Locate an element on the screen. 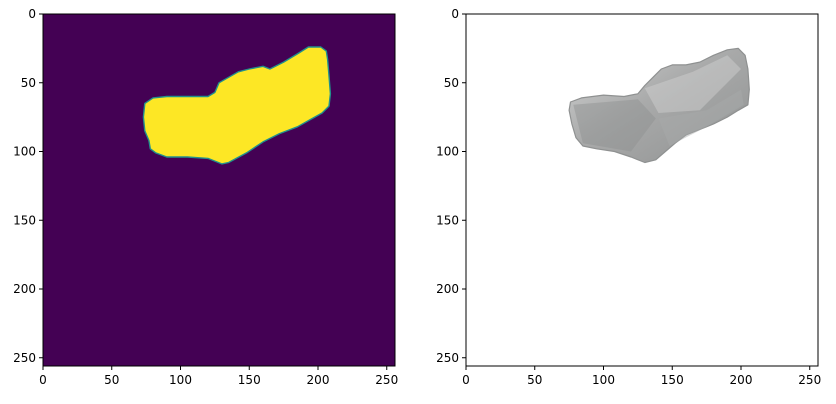 This screenshot has height=404, width=836. mask-object is located at coordinates (237, 105).